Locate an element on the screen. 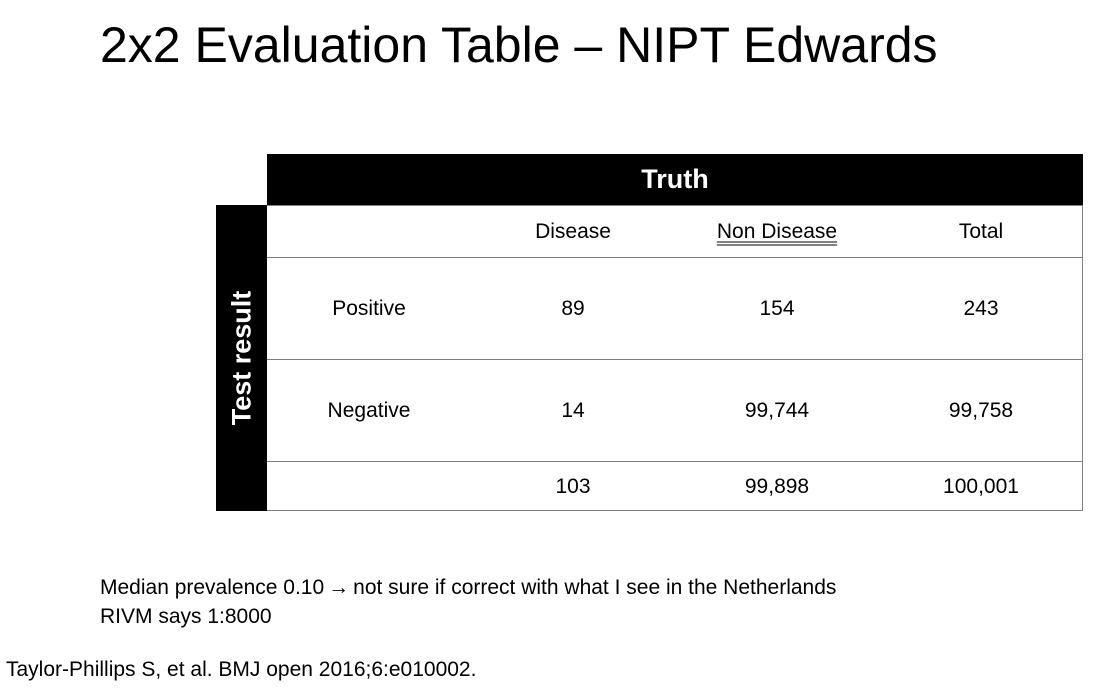  cell-positive-non-disease: 154 is located at coordinates (777, 308).